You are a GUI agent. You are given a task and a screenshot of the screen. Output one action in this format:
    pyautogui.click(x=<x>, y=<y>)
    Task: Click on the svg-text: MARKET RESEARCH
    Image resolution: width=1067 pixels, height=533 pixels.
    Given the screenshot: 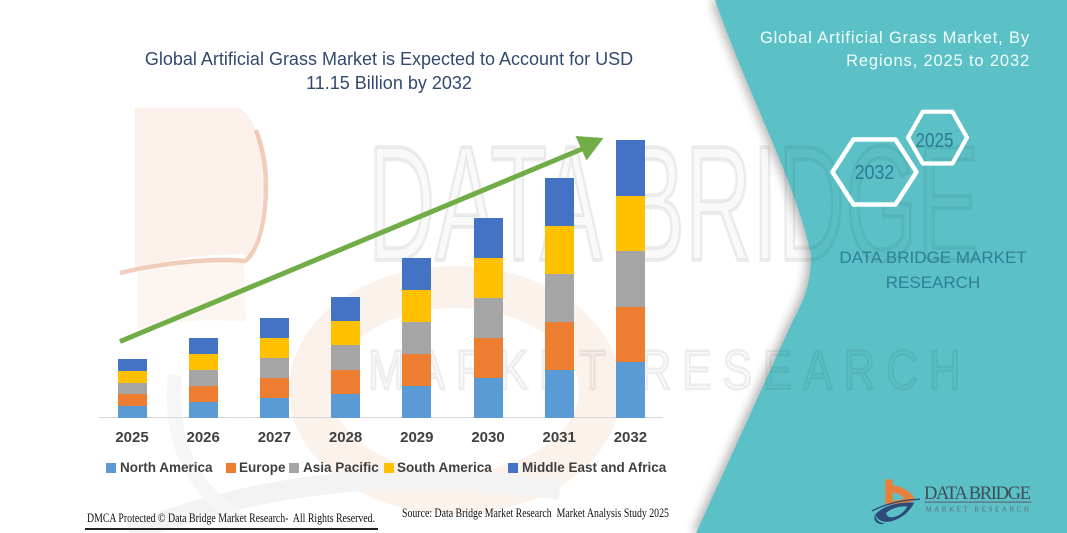 What is the action you would take?
    pyautogui.click(x=979, y=510)
    